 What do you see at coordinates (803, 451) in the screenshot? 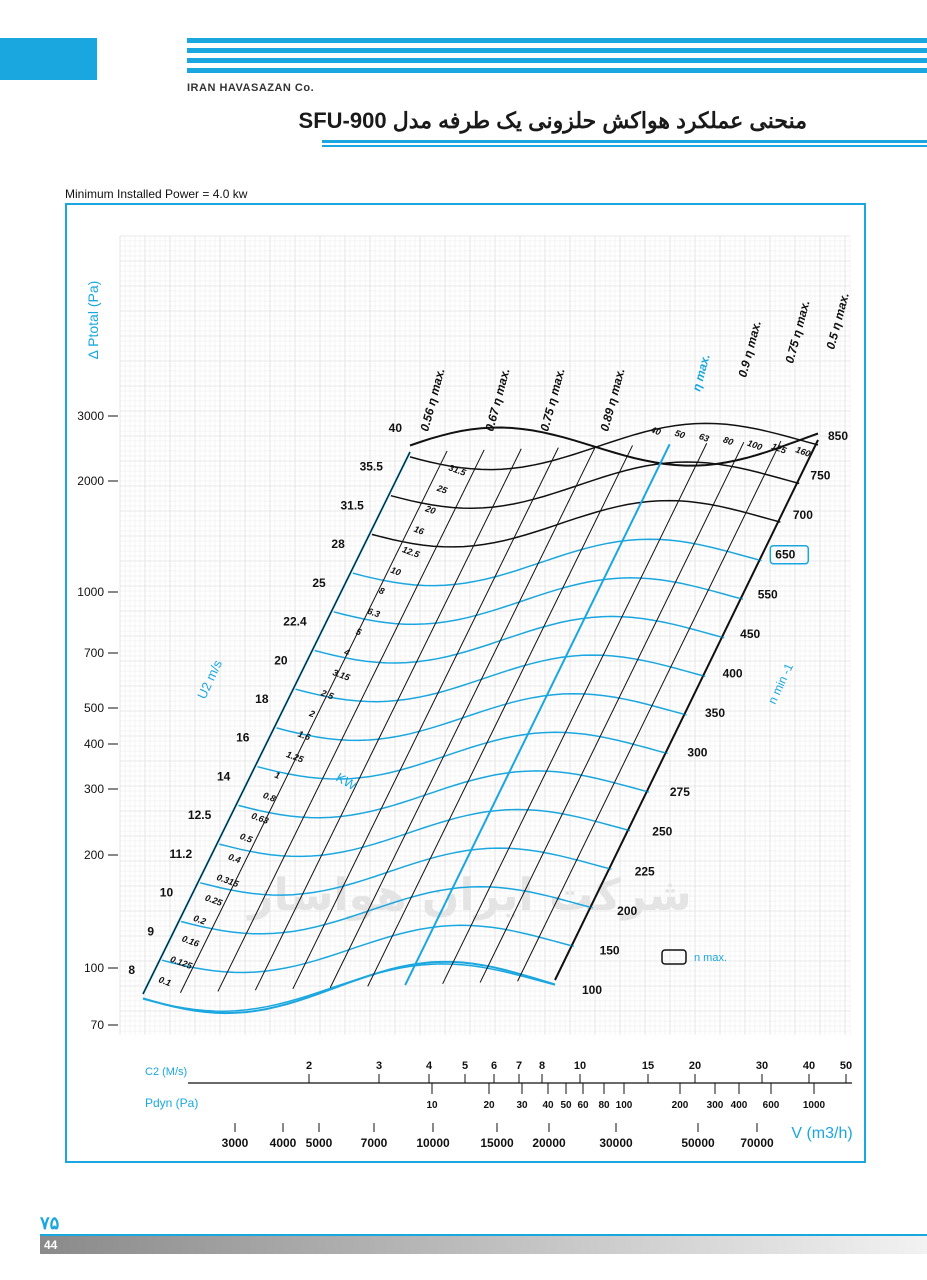
I see `power-label: 160` at bounding box center [803, 451].